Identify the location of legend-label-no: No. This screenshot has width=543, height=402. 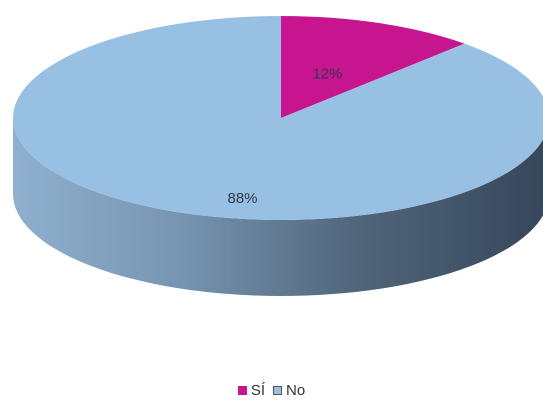
(296, 390).